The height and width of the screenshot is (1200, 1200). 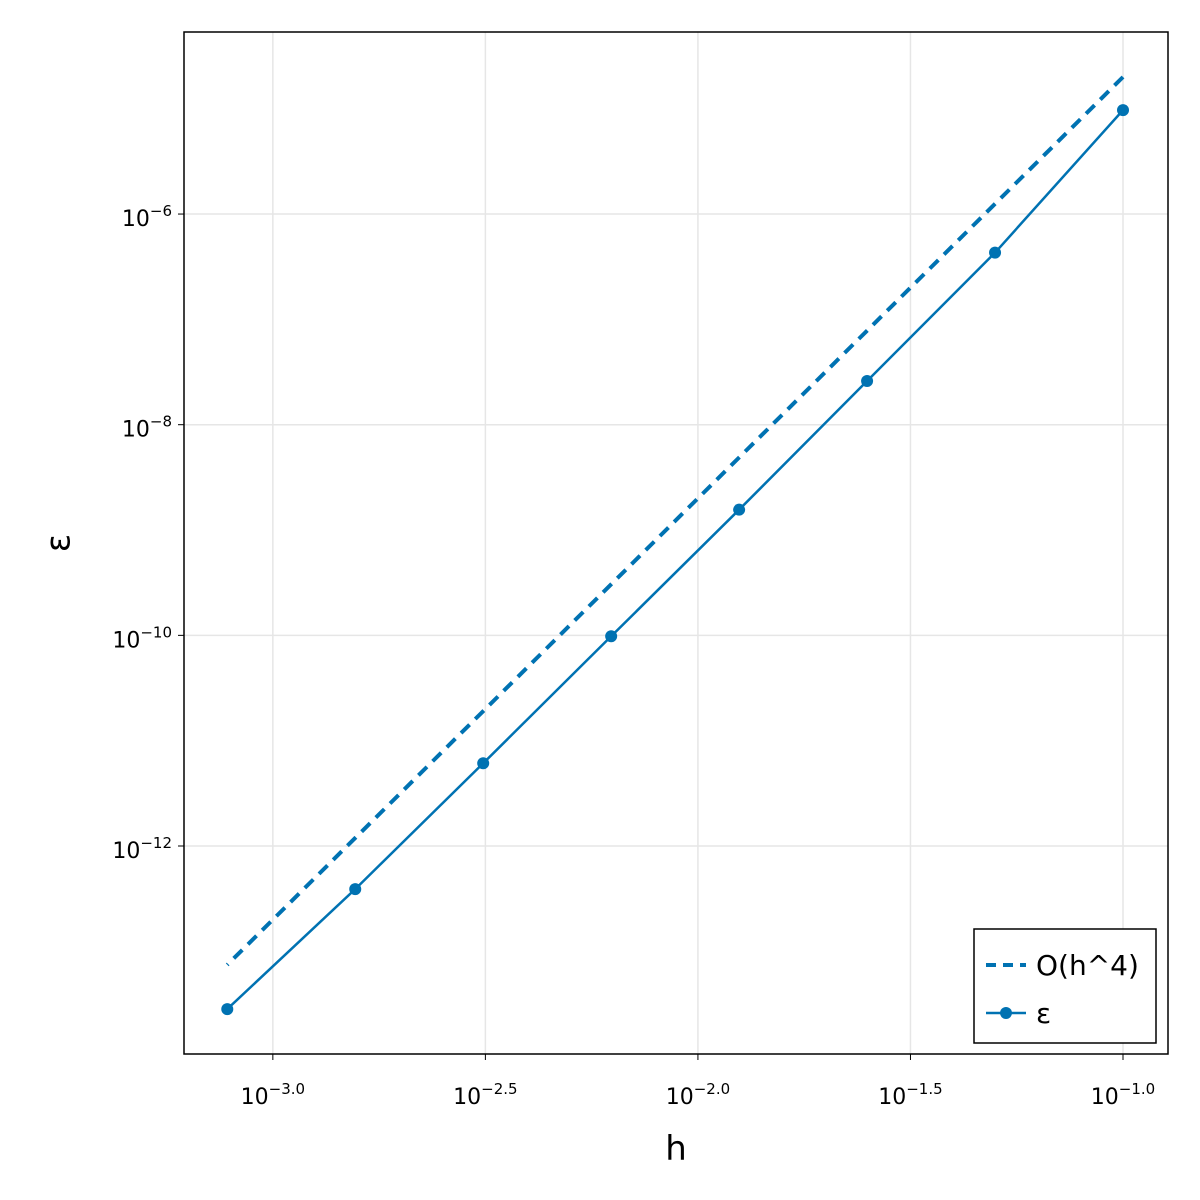 I want to click on x-axis-label: h, so click(x=676, y=1149).